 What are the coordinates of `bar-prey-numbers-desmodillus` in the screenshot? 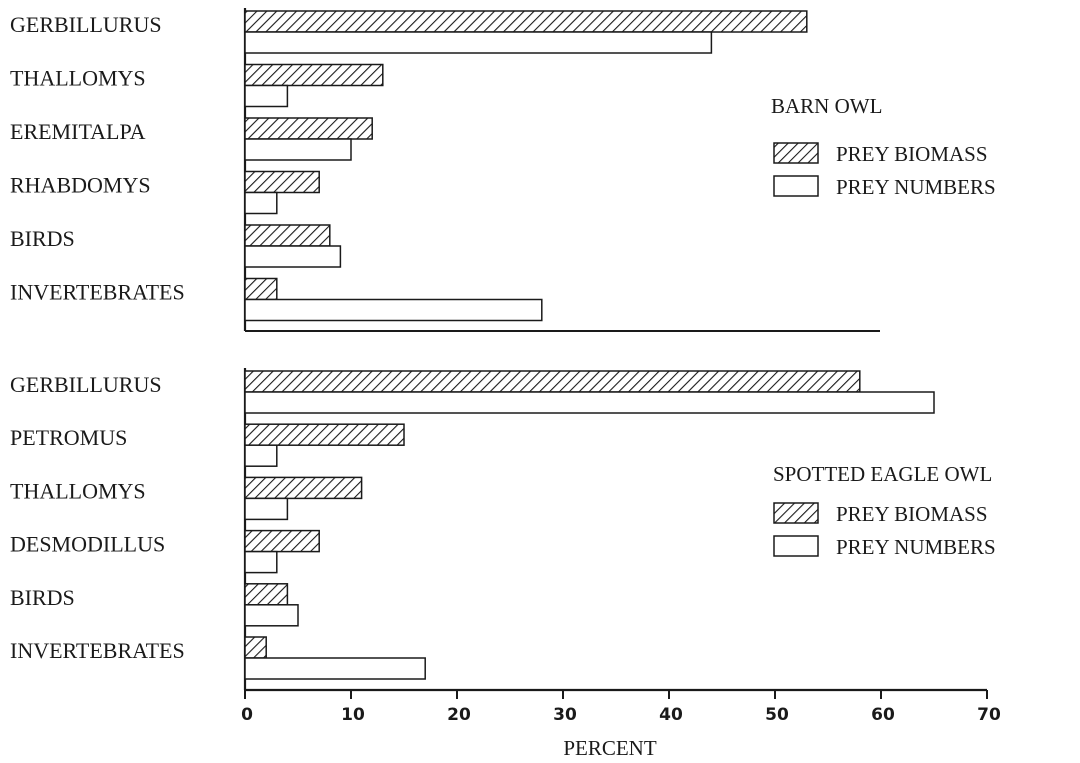 It's located at (261, 562).